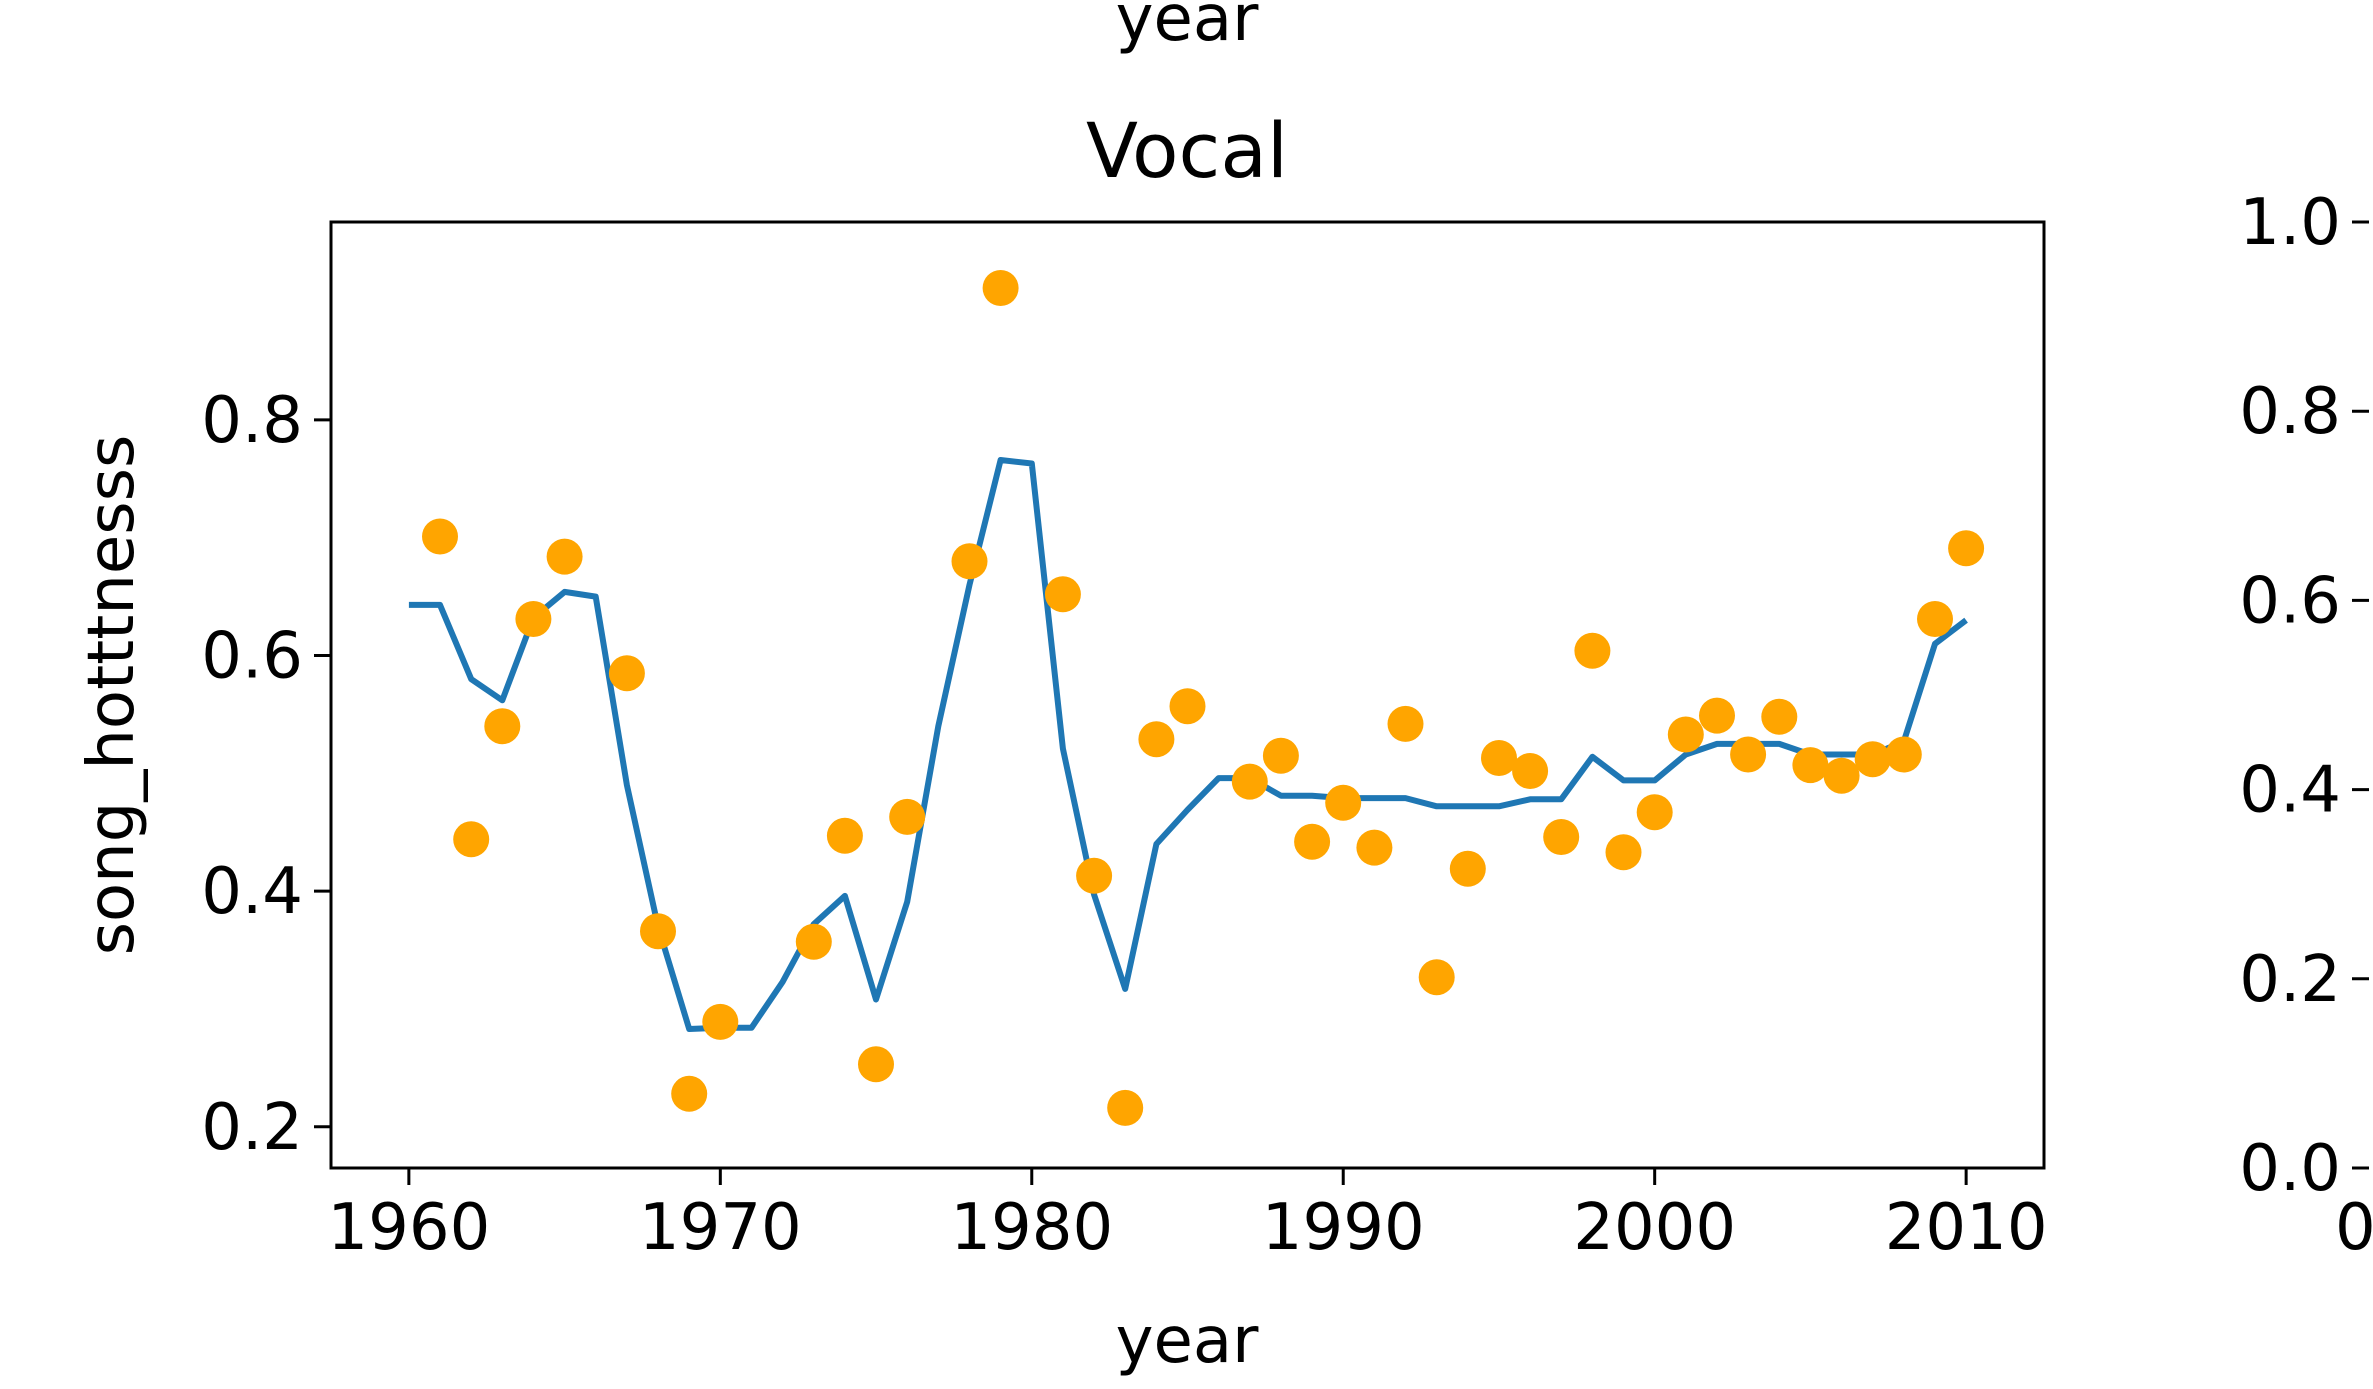 This screenshot has height=1389, width=2373. What do you see at coordinates (252, 657) in the screenshot?
I see `y-tick-label: 0.6` at bounding box center [252, 657].